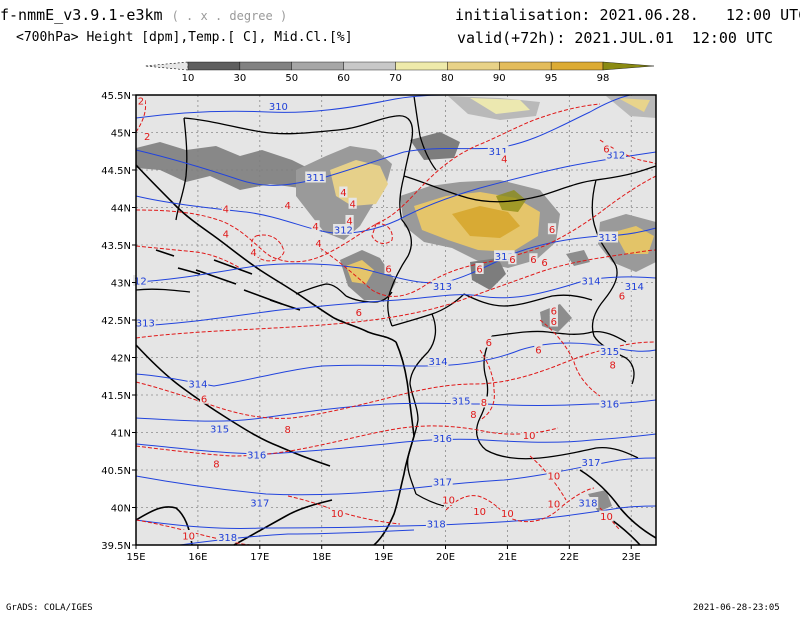  I want to click on lon-tick-label: 22E, so click(569, 557).